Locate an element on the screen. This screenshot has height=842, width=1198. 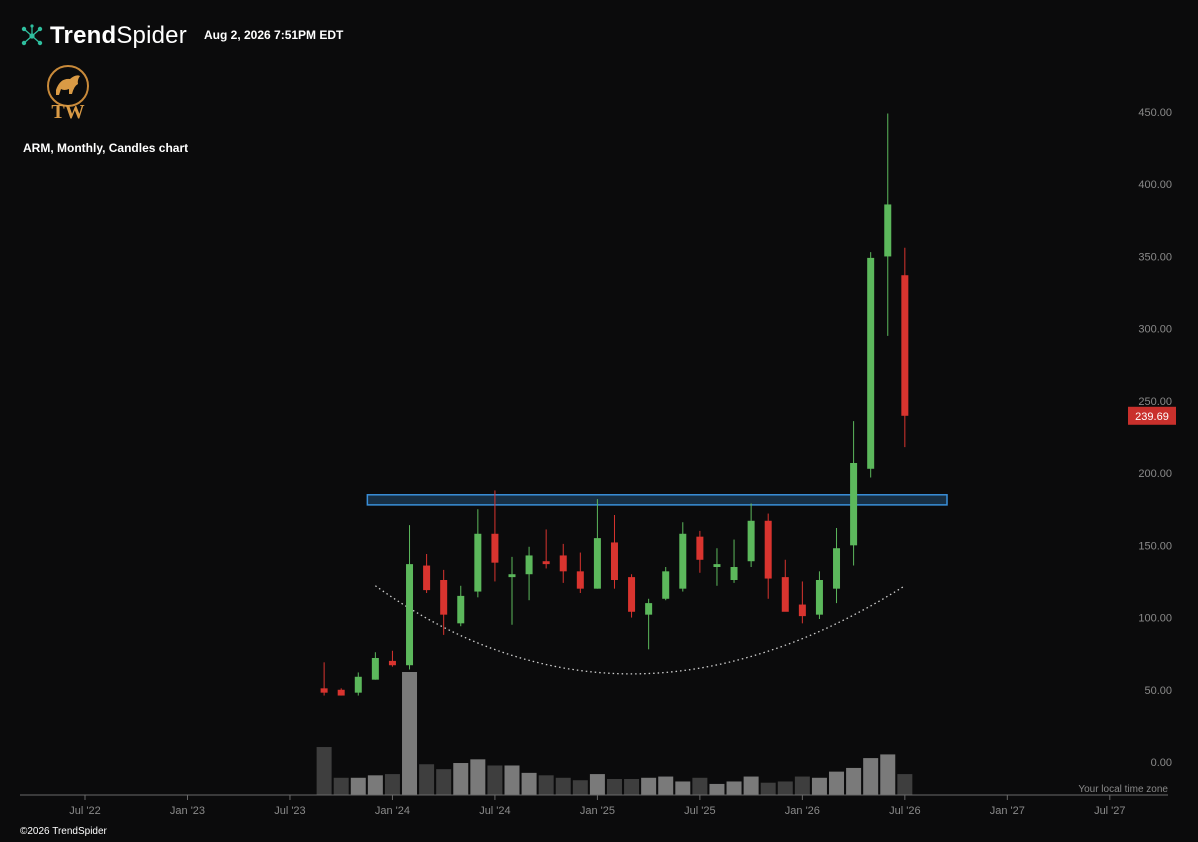
chart-title: ARM, Monthly, Candles chart is located at coordinates (106, 148).